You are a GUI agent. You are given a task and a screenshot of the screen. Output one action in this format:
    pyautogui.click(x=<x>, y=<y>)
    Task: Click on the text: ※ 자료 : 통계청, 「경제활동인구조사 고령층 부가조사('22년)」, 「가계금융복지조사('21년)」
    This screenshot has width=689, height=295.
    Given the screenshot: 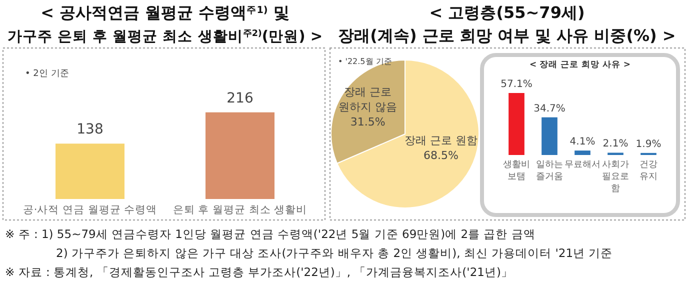 What is the action you would take?
    pyautogui.click(x=259, y=272)
    